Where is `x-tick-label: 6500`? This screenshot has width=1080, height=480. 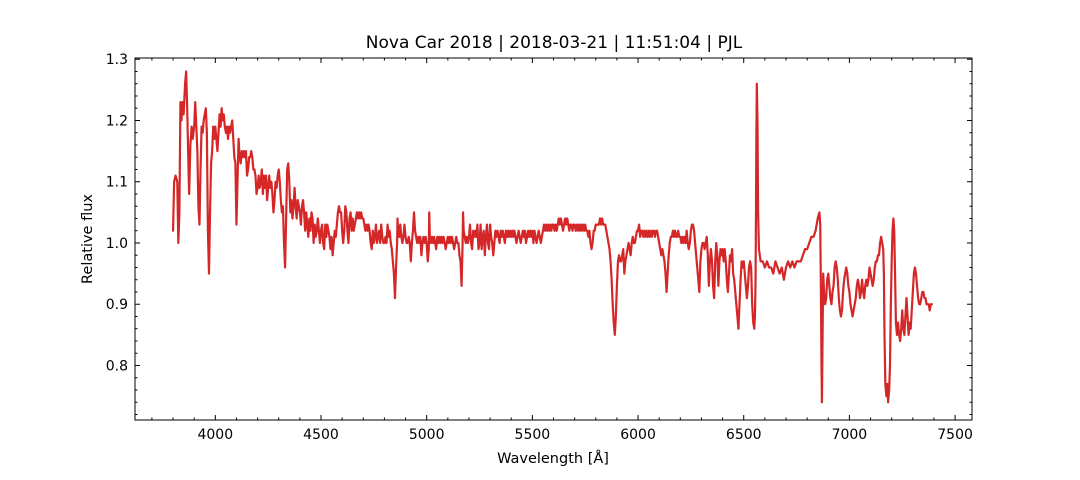 x-tick-label: 6500 is located at coordinates (744, 435).